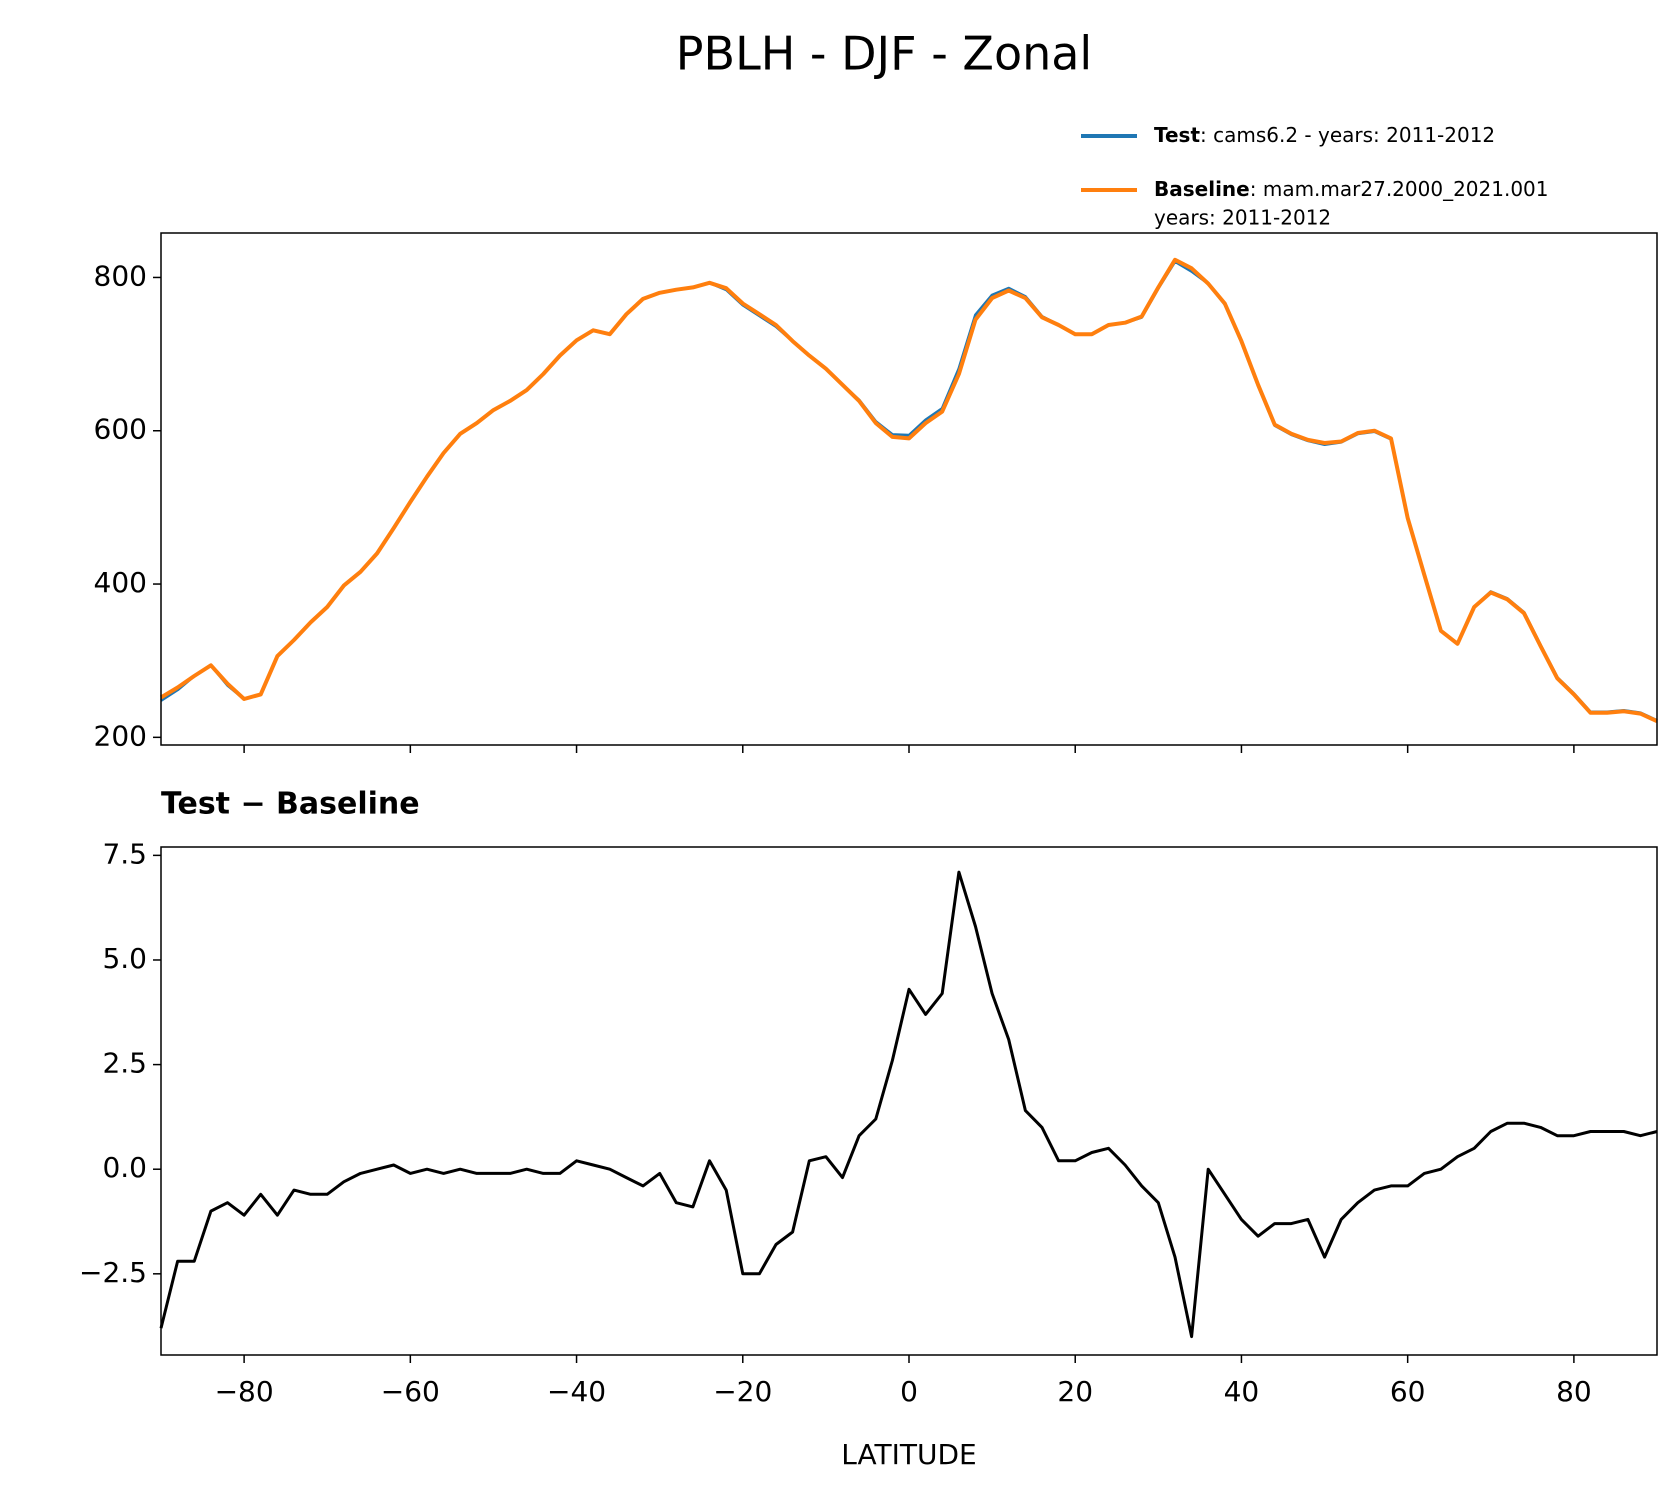 The height and width of the screenshot is (1496, 1678). What do you see at coordinates (1177, 135) in the screenshot?
I see `legend-name: Test` at bounding box center [1177, 135].